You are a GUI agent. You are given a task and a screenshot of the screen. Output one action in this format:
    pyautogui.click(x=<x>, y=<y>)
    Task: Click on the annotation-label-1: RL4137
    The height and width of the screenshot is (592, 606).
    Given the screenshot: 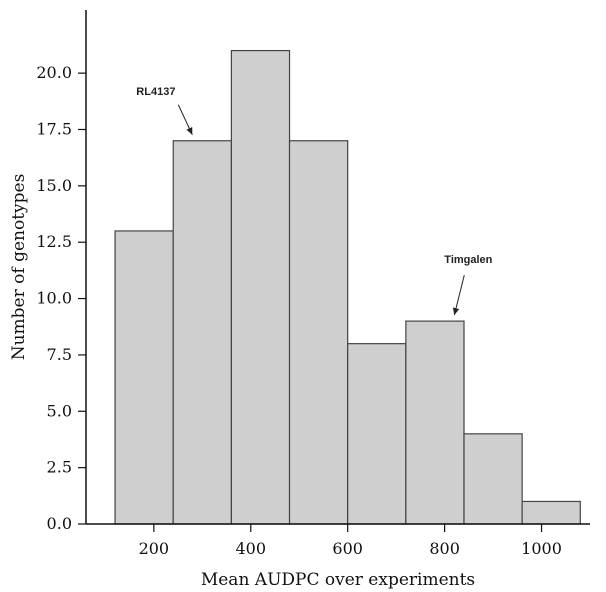 What is the action you would take?
    pyautogui.click(x=155, y=92)
    